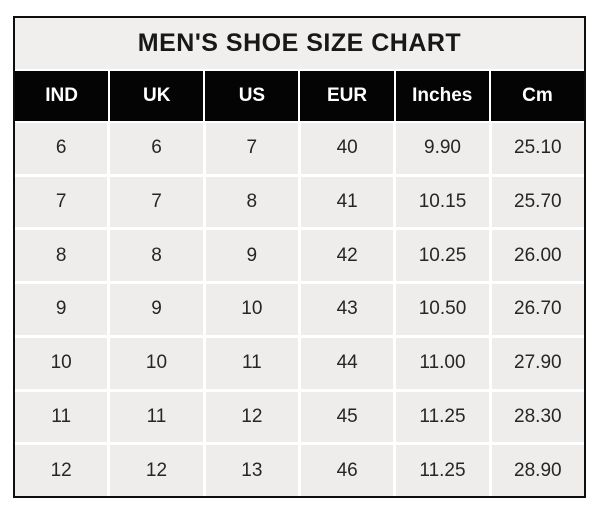 The height and width of the screenshot is (521, 605). Describe the element at coordinates (347, 309) in the screenshot. I see `table-cell: 43` at that location.